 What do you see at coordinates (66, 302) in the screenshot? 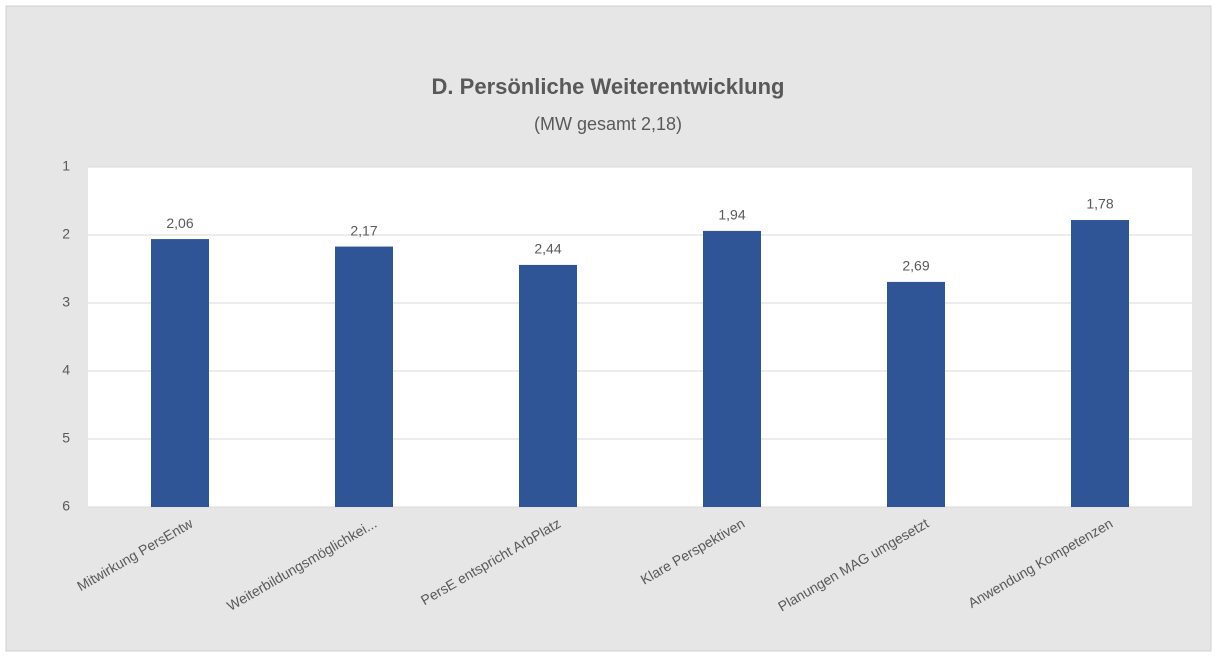
I see `y-tick-label: 3` at bounding box center [66, 302].